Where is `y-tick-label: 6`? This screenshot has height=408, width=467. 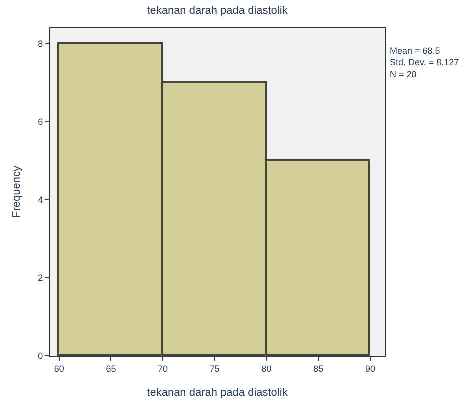 y-tick-label: 6 is located at coordinates (41, 121).